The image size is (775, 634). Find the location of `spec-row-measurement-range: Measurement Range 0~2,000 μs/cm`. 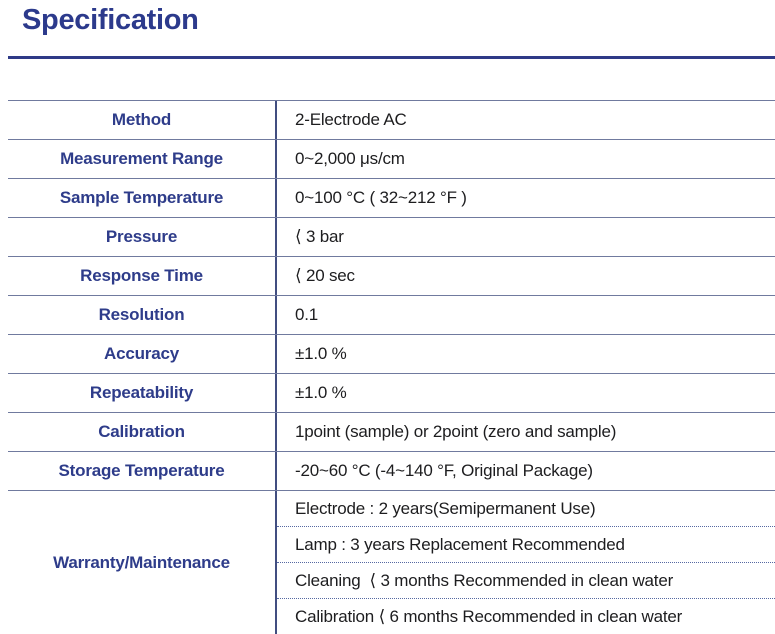

spec-row-measurement-range: Measurement Range 0~2,000 μs/cm is located at coordinates (391, 158).